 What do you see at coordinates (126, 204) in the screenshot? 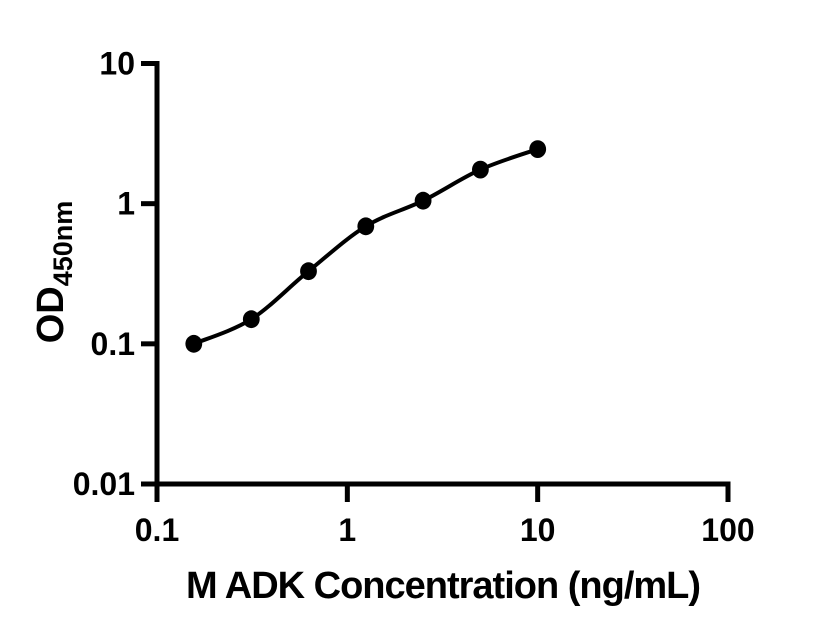
I see `y-tick-label: 1` at bounding box center [126, 204].